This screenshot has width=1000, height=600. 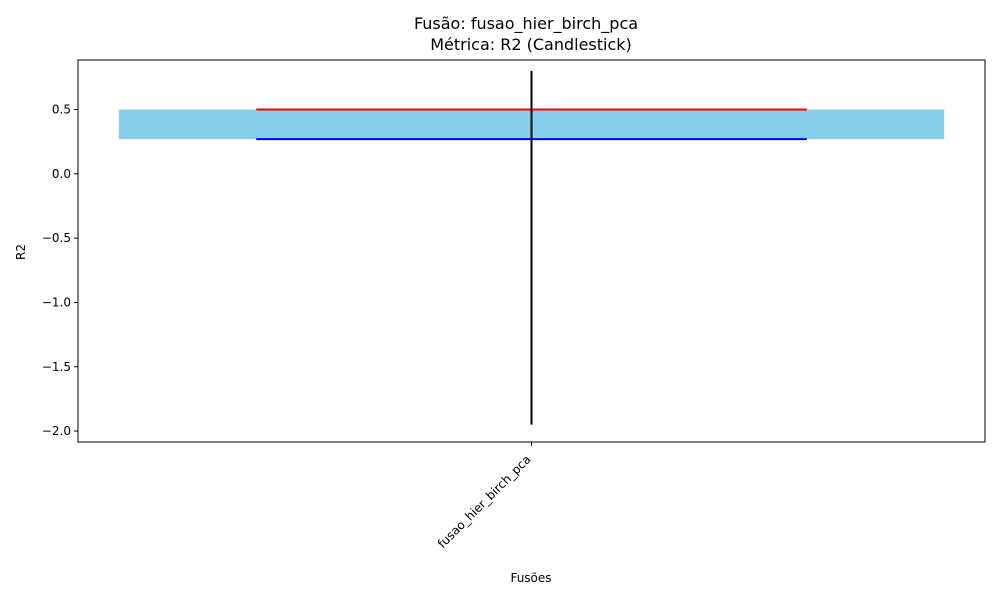 I want to click on y-tick-label: −1.5, so click(x=56, y=367).